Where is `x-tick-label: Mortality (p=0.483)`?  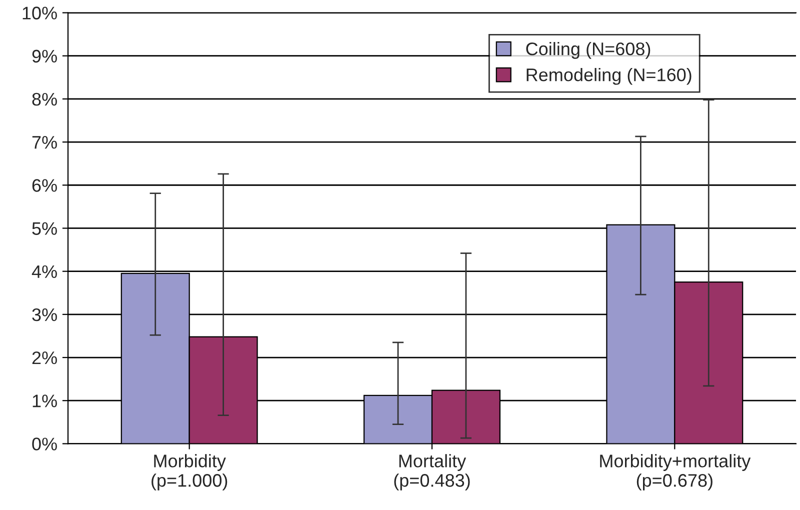 x-tick-label: Mortality (p=0.483) is located at coordinates (432, 472).